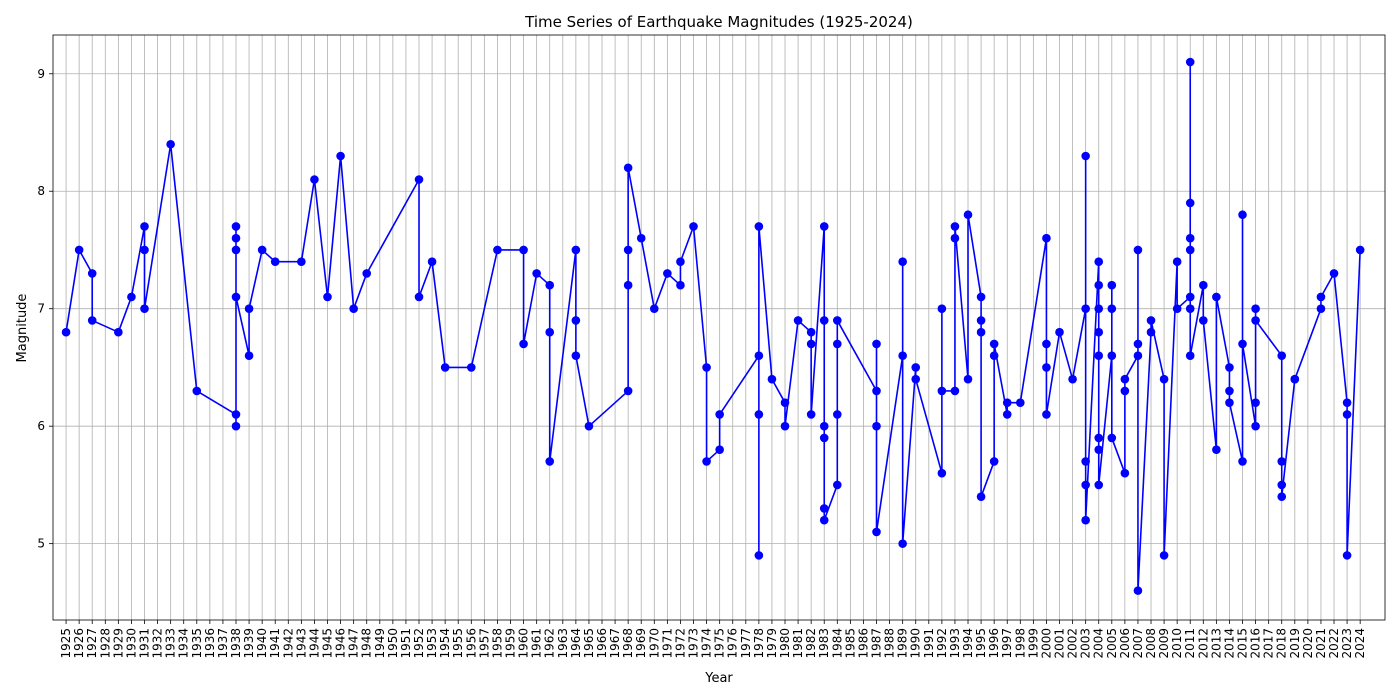 The image size is (1400, 700). What do you see at coordinates (393, 643) in the screenshot?
I see `x-tick-label: 1950` at bounding box center [393, 643].